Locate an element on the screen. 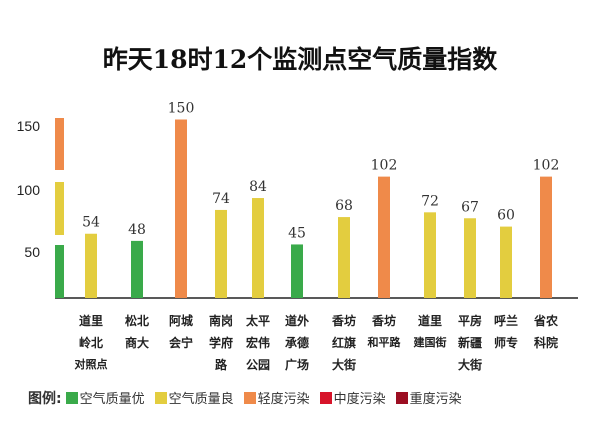 Image resolution: width=600 pixels, height=431 pixels. x-tick-label: 香坊 红旗 大街 is located at coordinates (344, 343).